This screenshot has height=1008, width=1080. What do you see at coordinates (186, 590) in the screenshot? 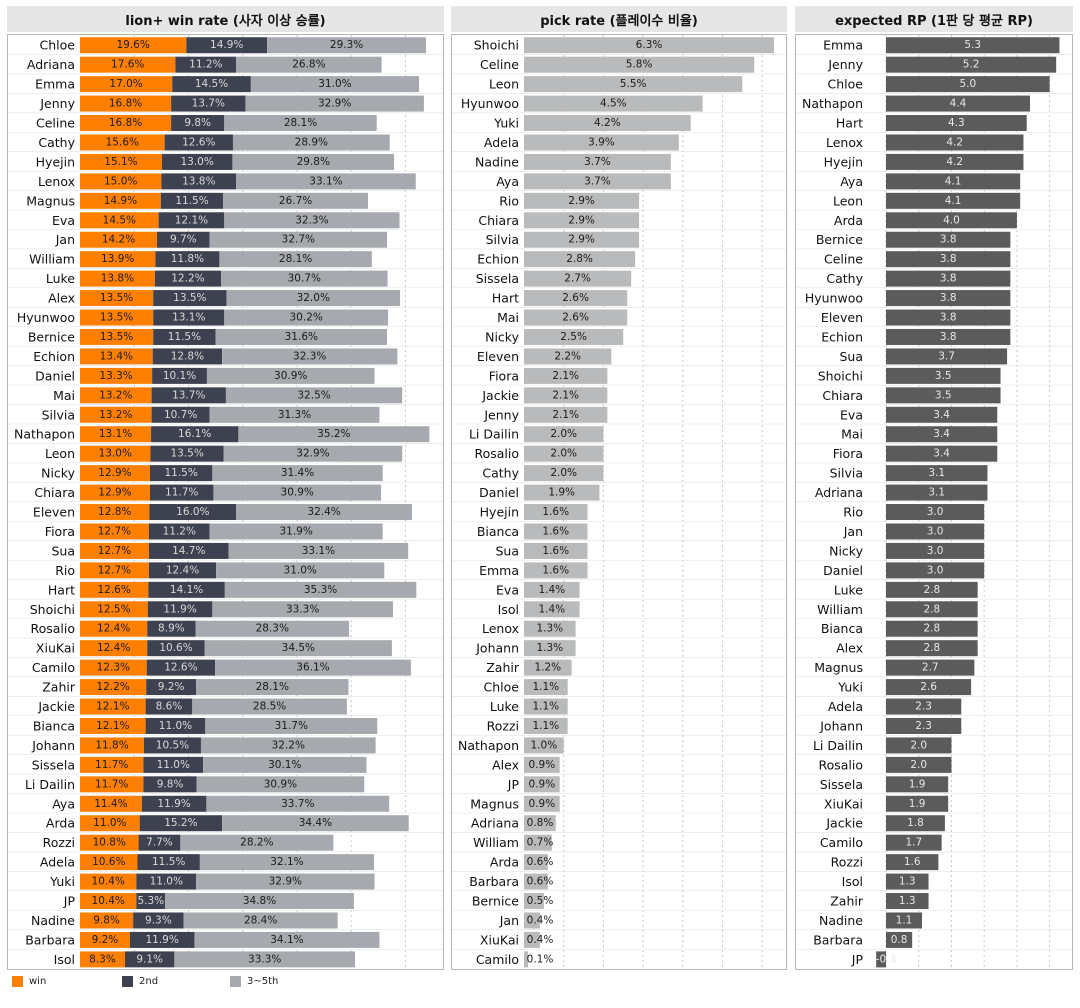
I see `data-label-2nd: 14.1%` at bounding box center [186, 590].